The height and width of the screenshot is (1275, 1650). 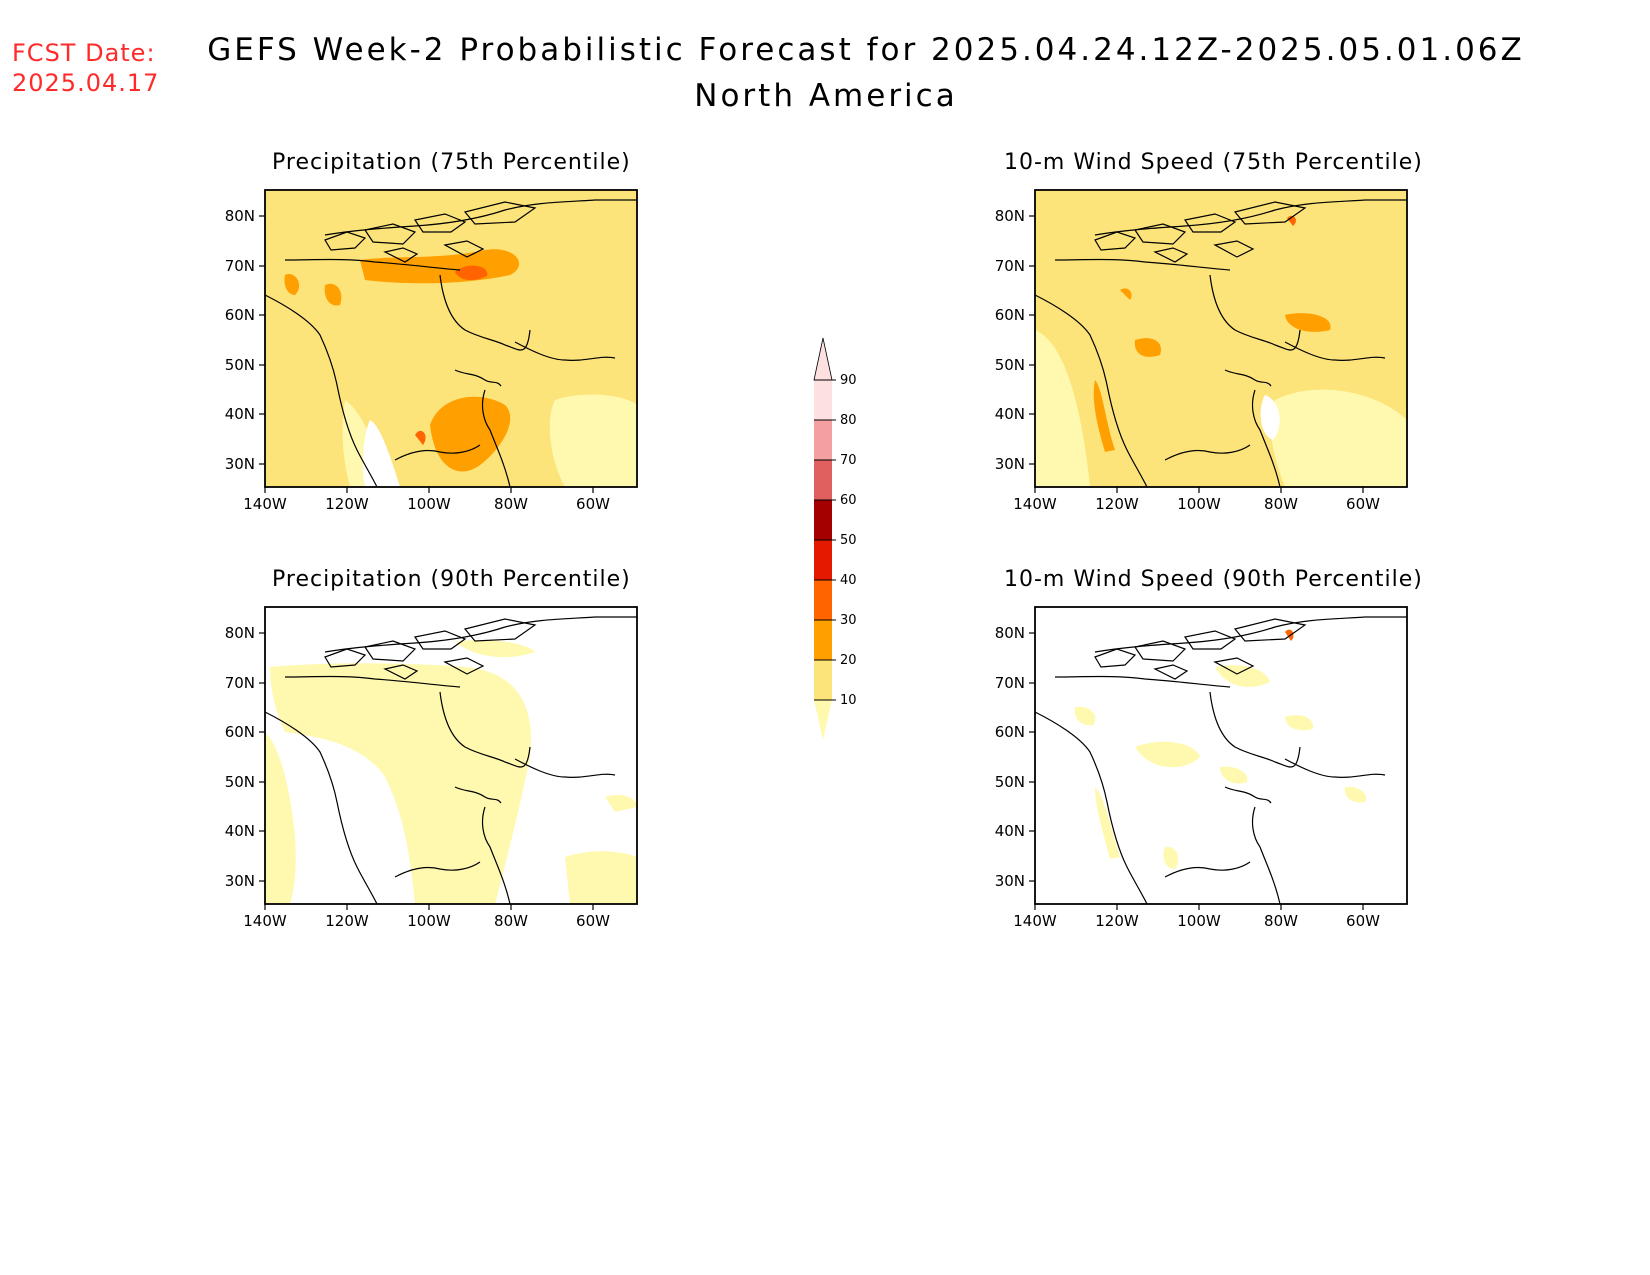 I want to click on map-precip75: 80N 70N 60N 50N 40N 30N 140W 120W 100W 80W 60W, so click(x=431, y=351).